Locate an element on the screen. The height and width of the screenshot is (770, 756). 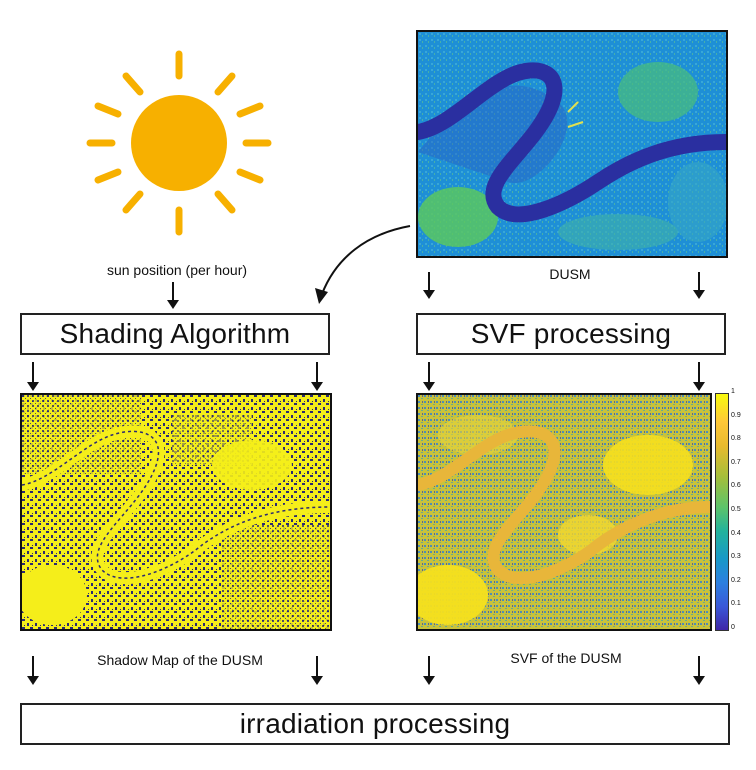
colorbar-ticks: 1 0.9 0.8 0.7 0.6 0.5 0.4 0.3 0.2 0.1 0 is located at coordinates (742, 512).